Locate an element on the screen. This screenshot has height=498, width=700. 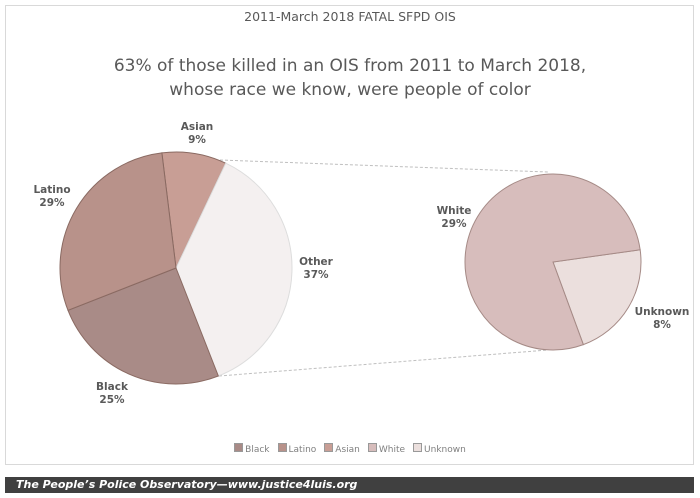
chart-supertitle: 2011-March 2018 FATAL SFPD OIS is located at coordinates (350, 16).